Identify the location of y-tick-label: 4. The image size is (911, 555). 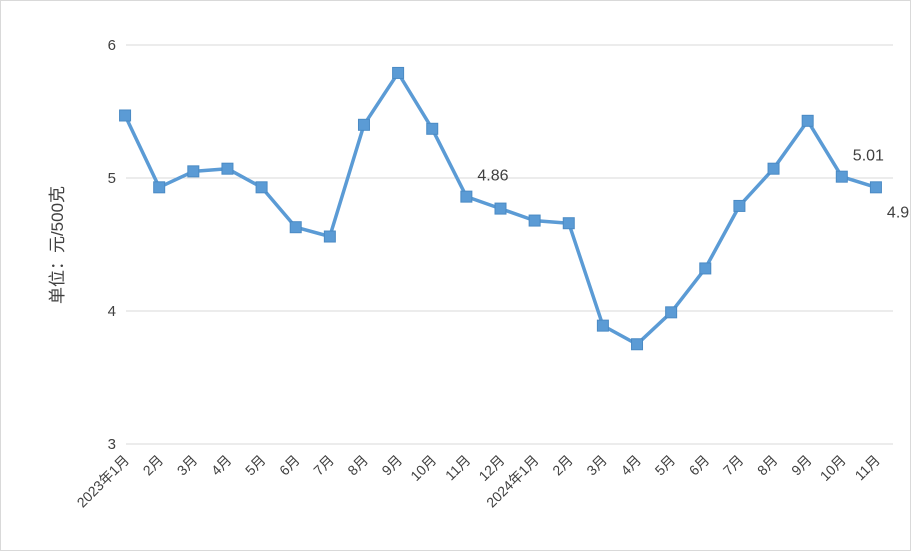
(112, 311).